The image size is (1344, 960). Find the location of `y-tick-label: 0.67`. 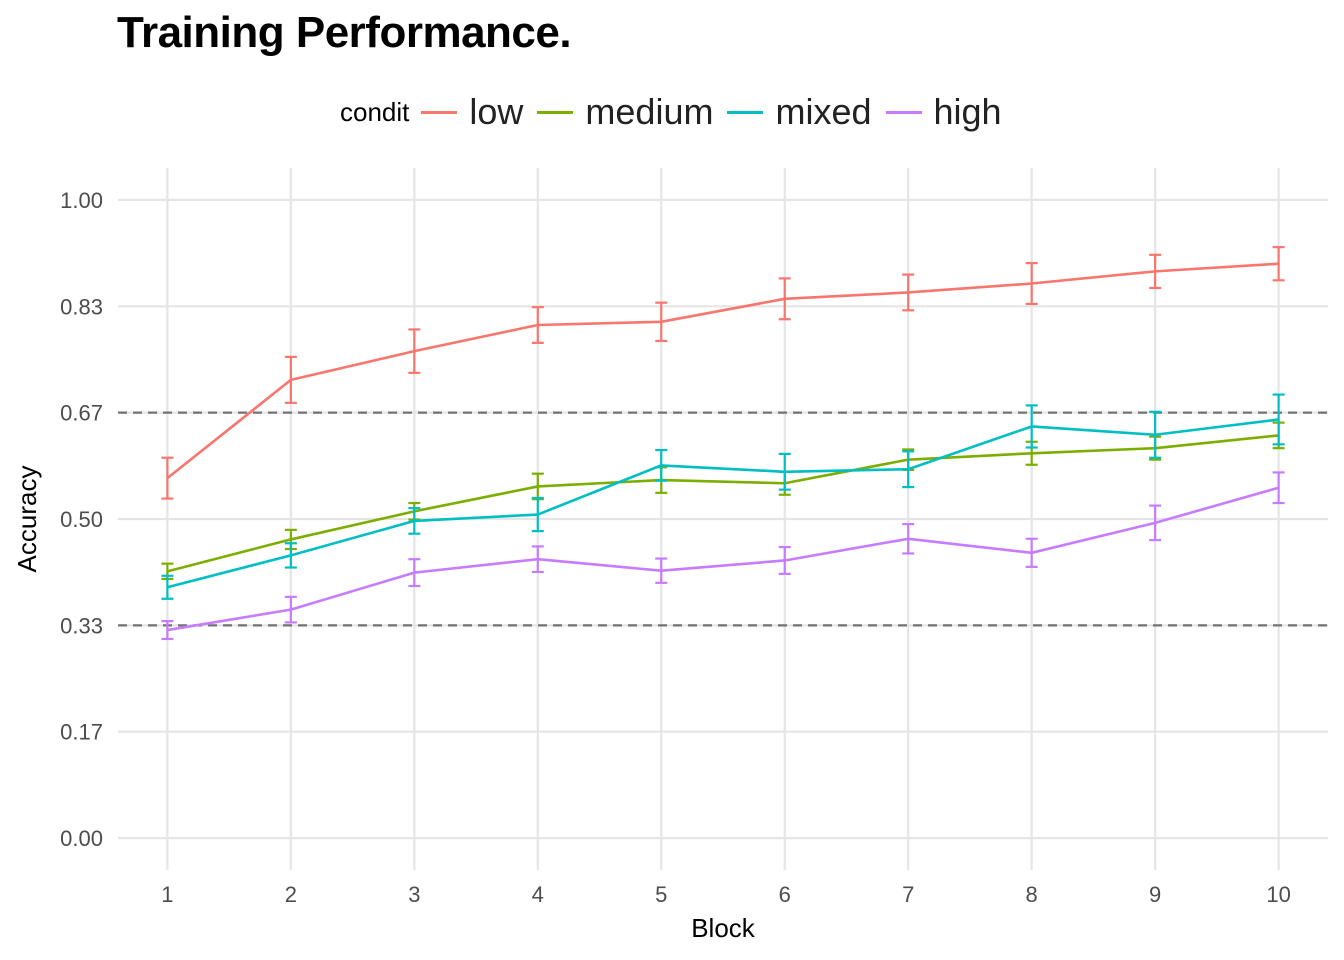

y-tick-label: 0.67 is located at coordinates (81, 413).